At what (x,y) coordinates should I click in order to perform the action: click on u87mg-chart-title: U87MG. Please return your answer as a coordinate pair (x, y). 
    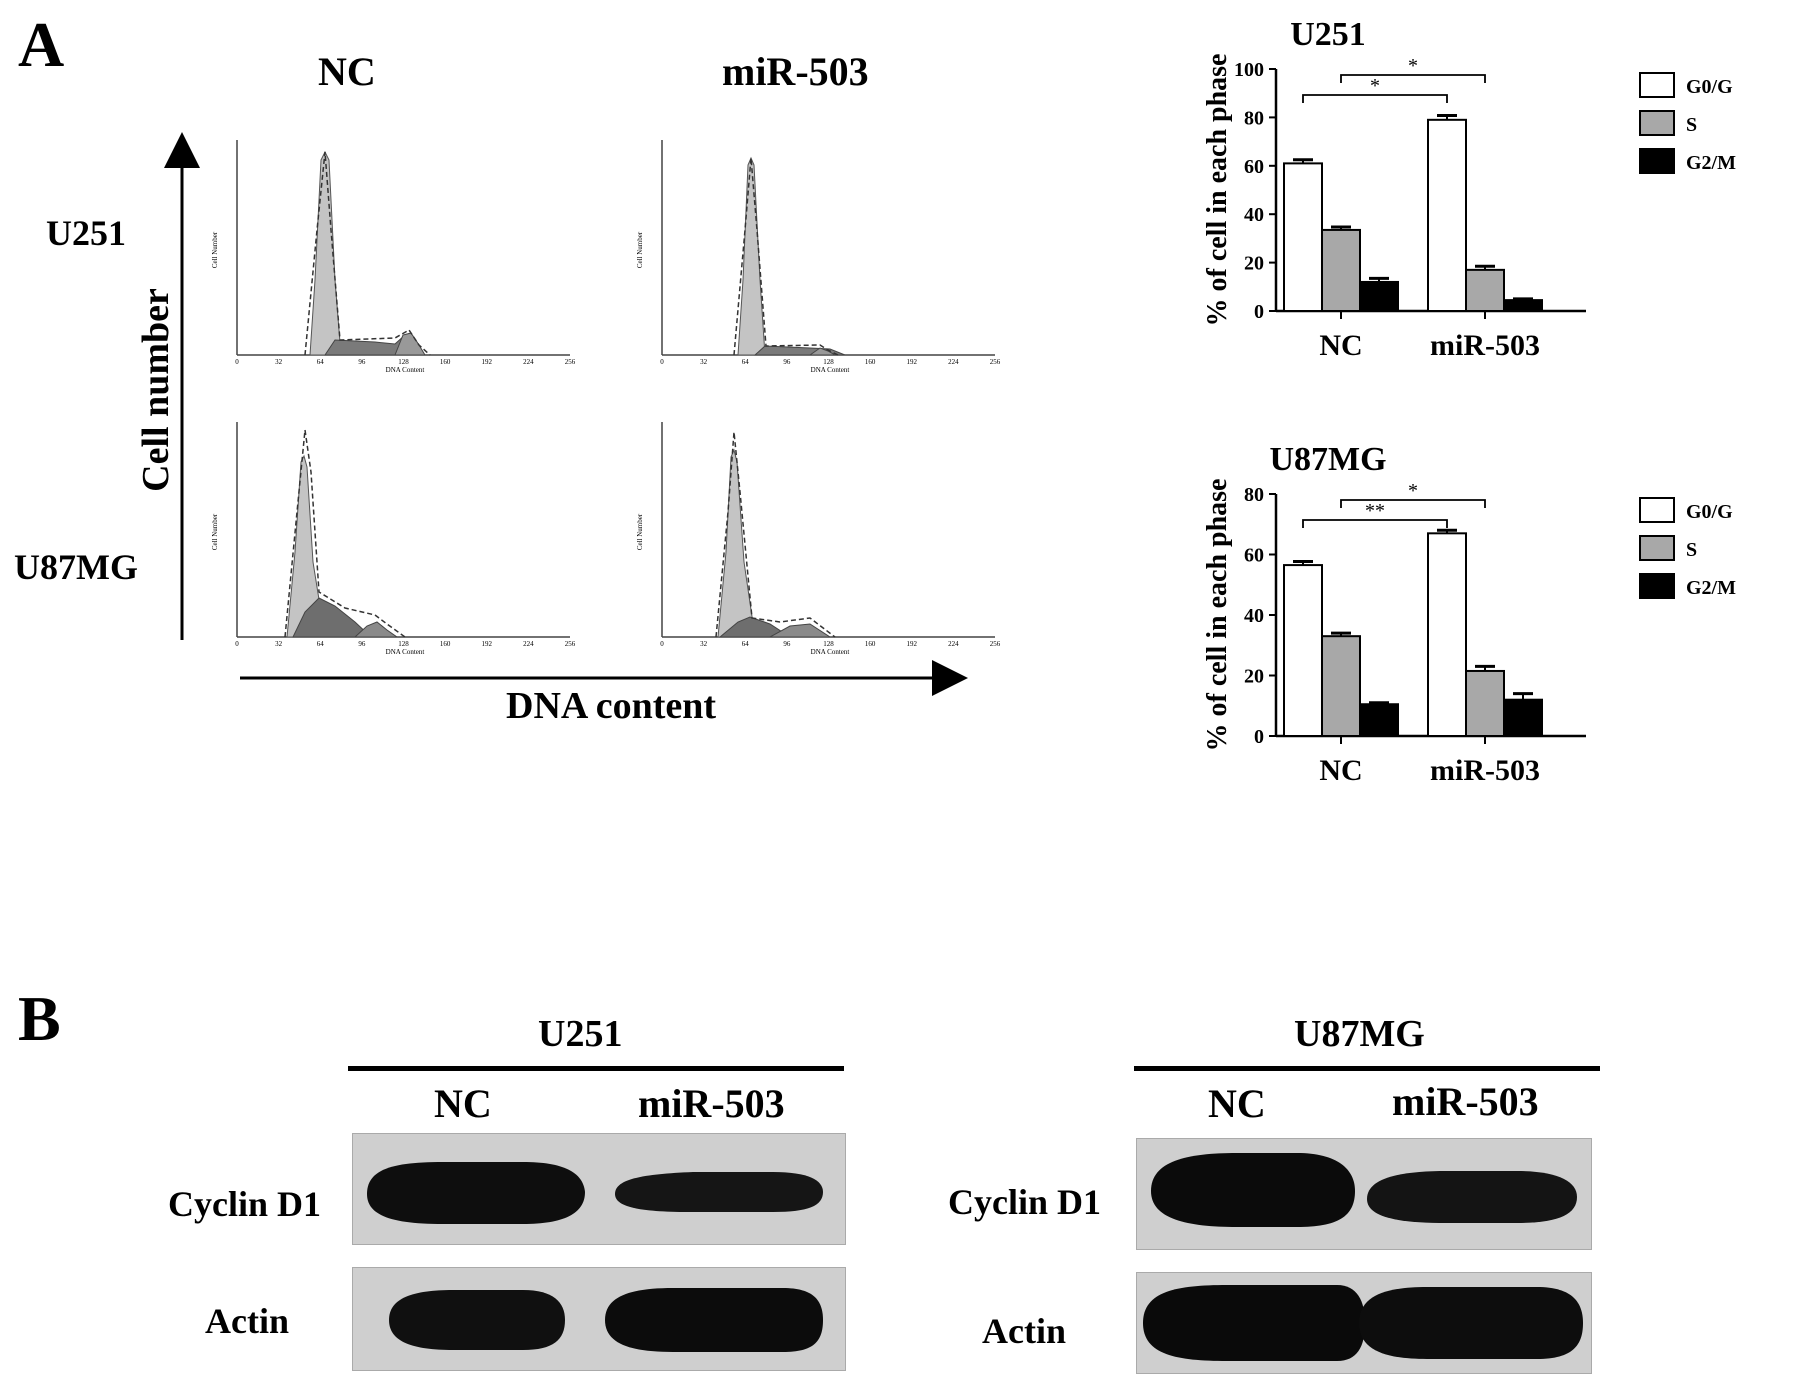
    Looking at the image, I should click on (1327, 459).